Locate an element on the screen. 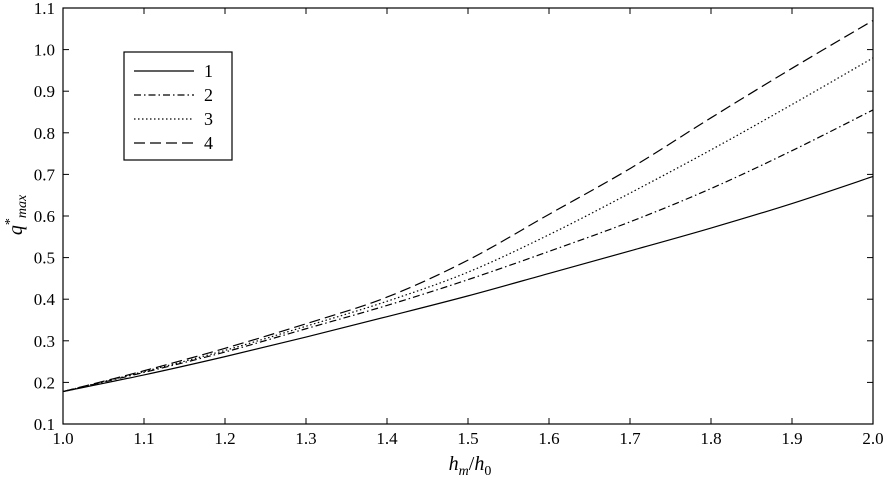  x-tick-label: 1.6 is located at coordinates (548, 438).